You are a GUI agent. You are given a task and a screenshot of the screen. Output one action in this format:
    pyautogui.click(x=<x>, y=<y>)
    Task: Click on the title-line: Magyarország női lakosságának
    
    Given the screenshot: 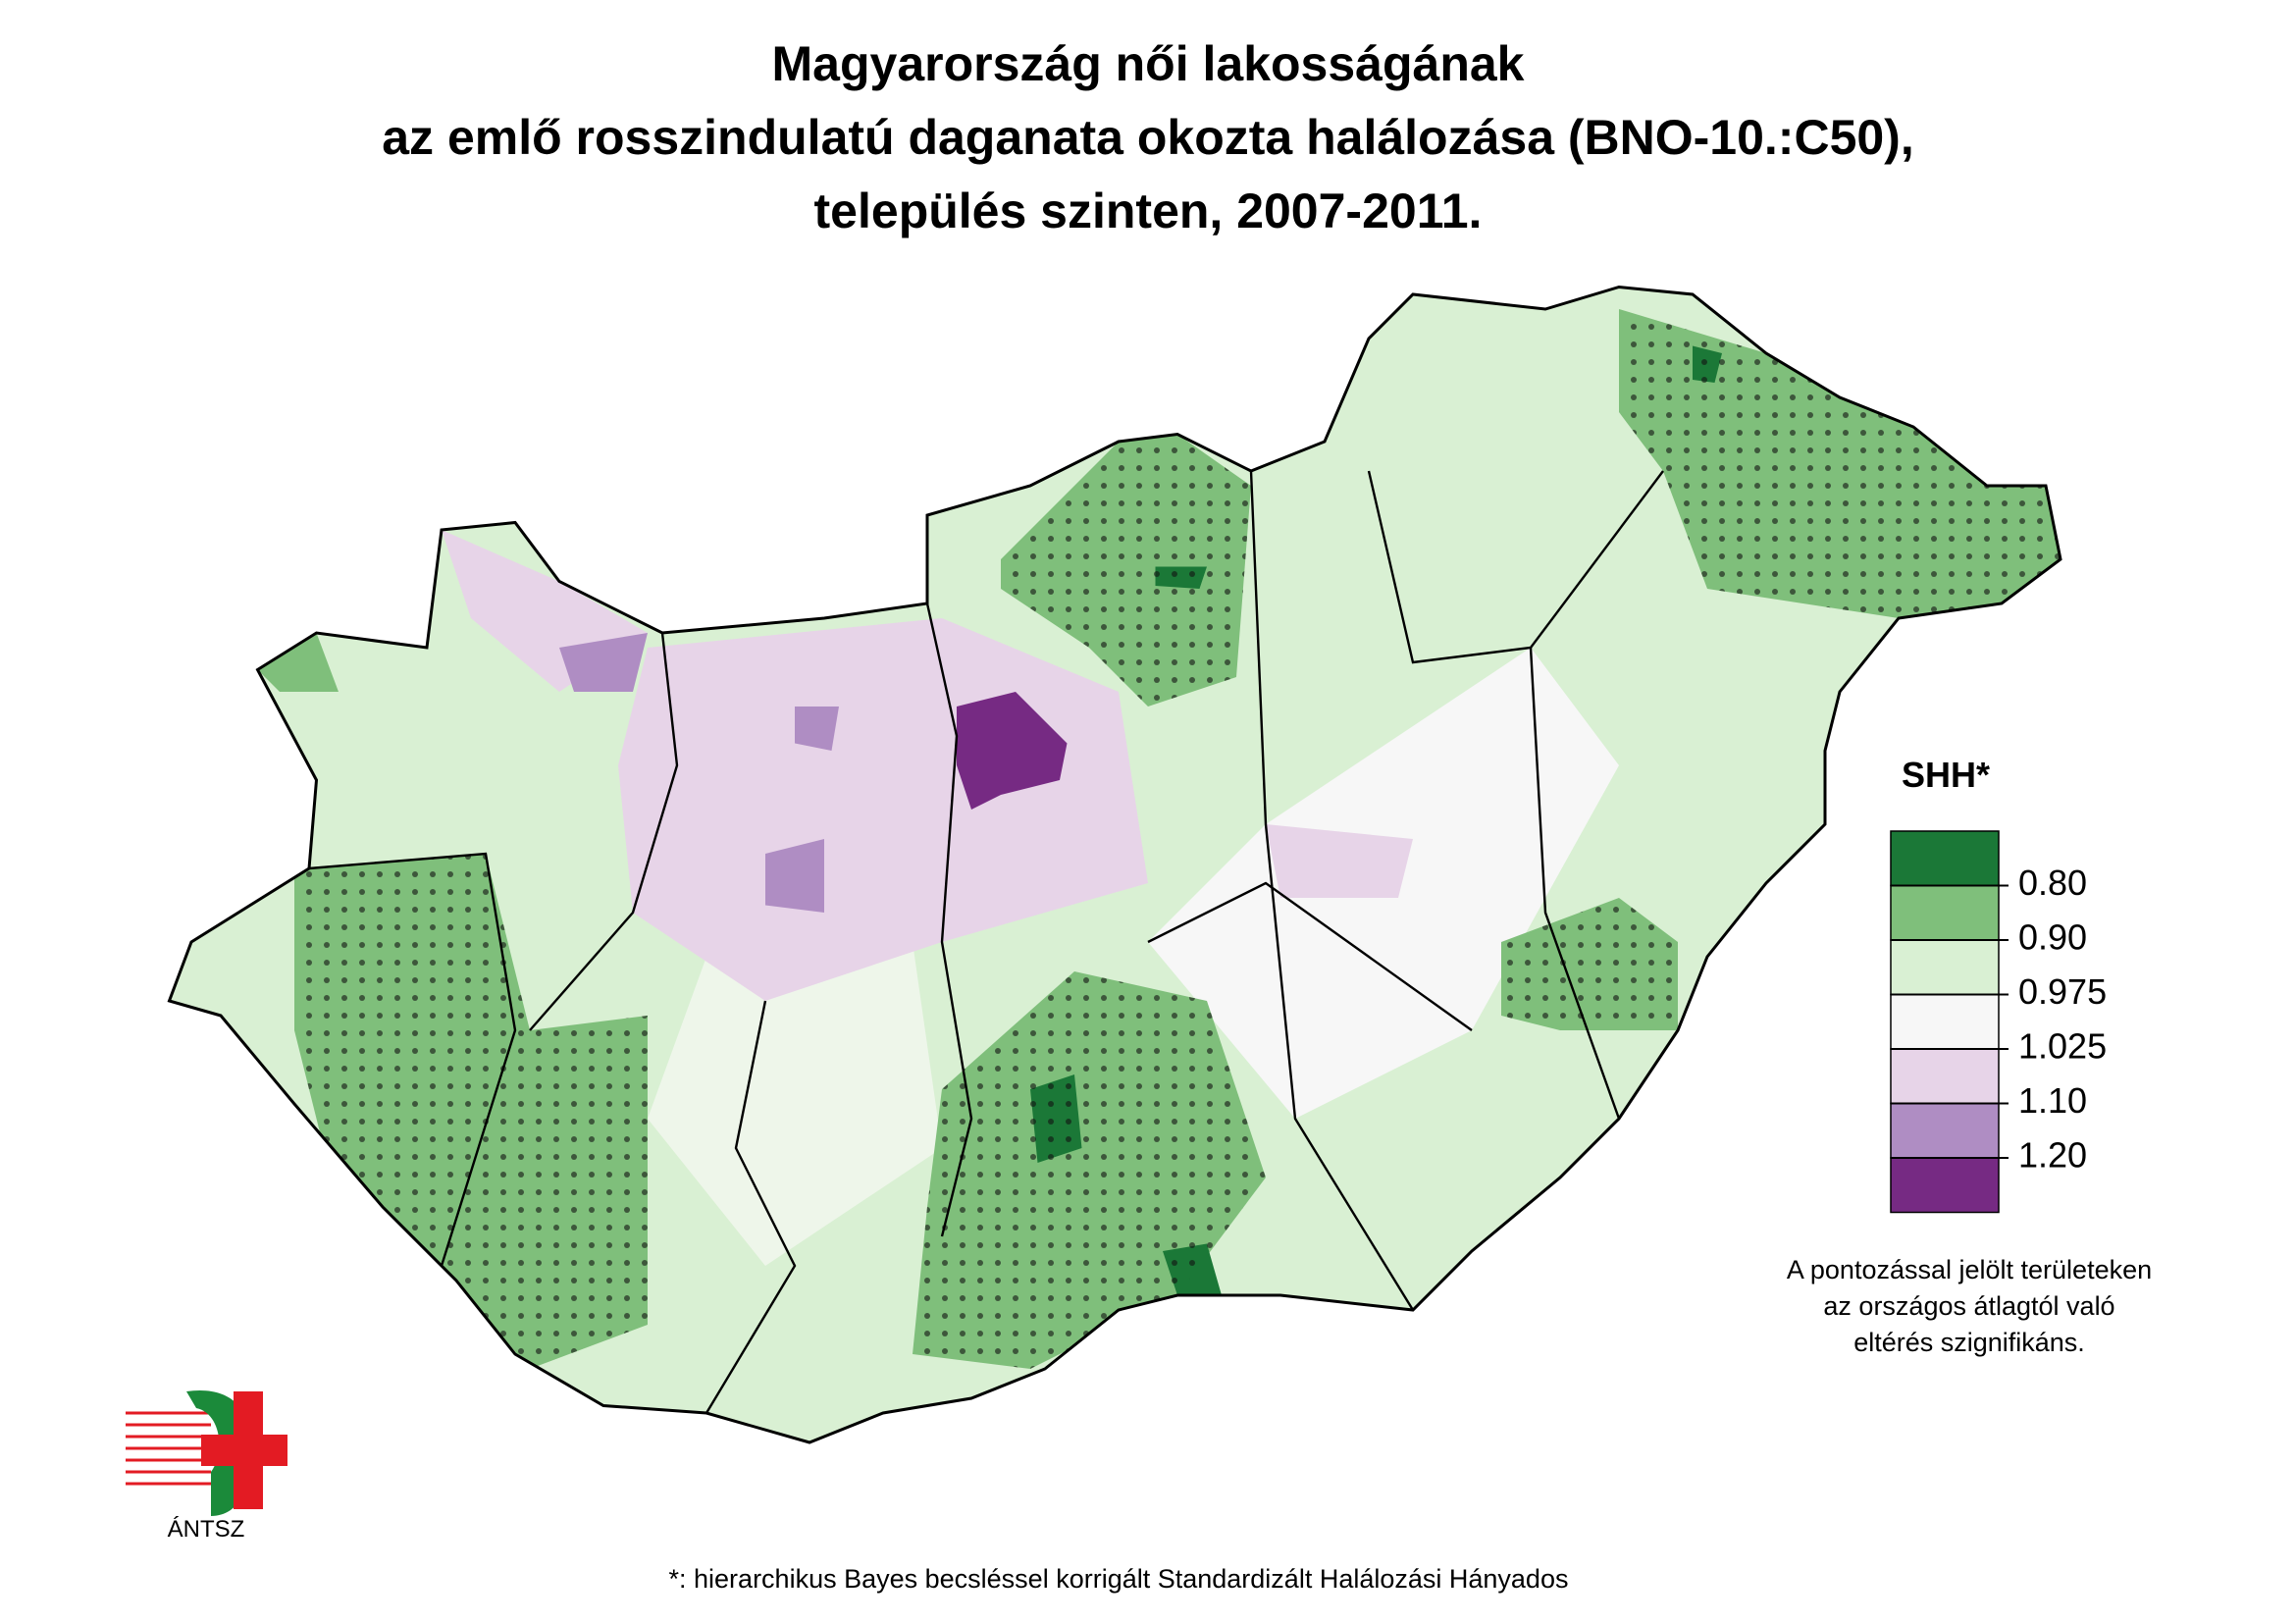 What is the action you would take?
    pyautogui.click(x=1148, y=63)
    